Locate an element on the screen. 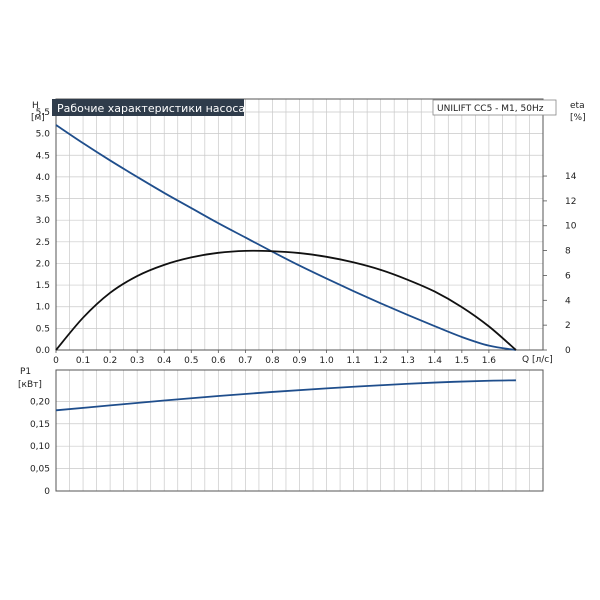 The image size is (600, 600). x-tick-label: 1.2 is located at coordinates (381, 361).